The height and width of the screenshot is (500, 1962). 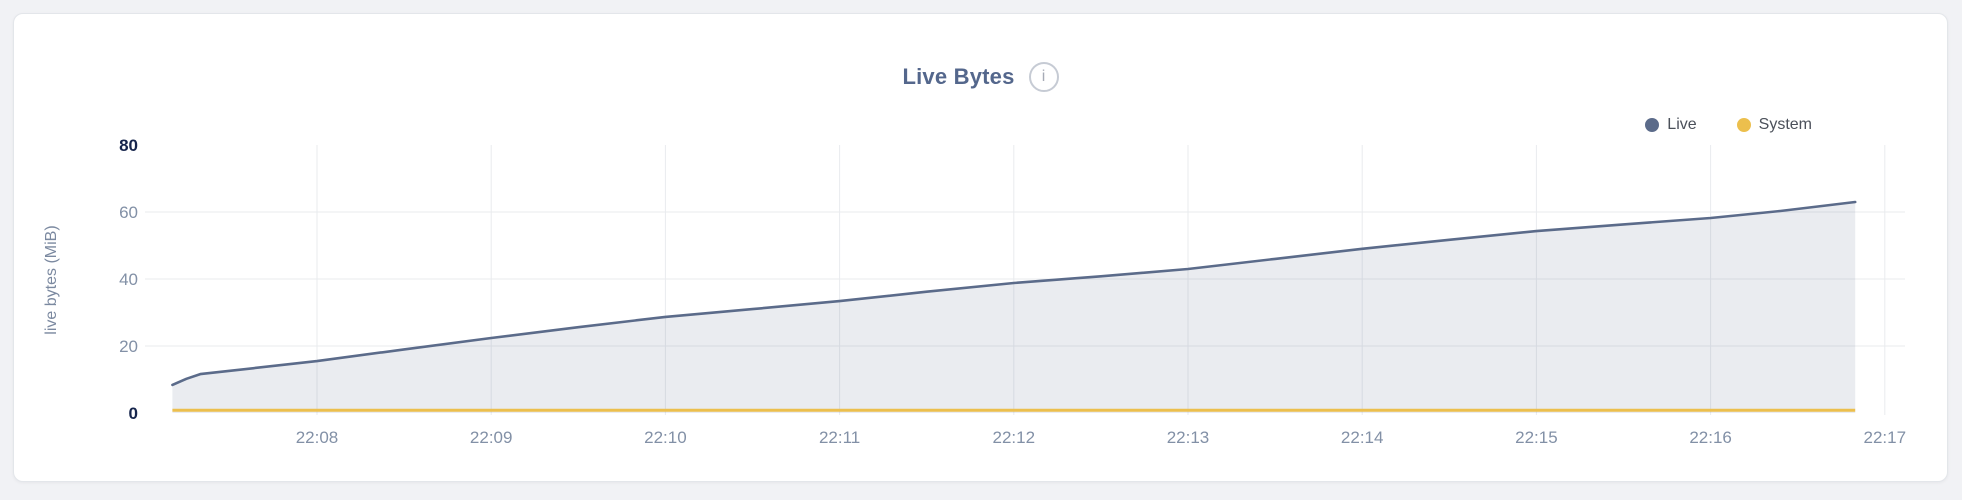 I want to click on x-tick-label: 22:16, so click(x=1710, y=437).